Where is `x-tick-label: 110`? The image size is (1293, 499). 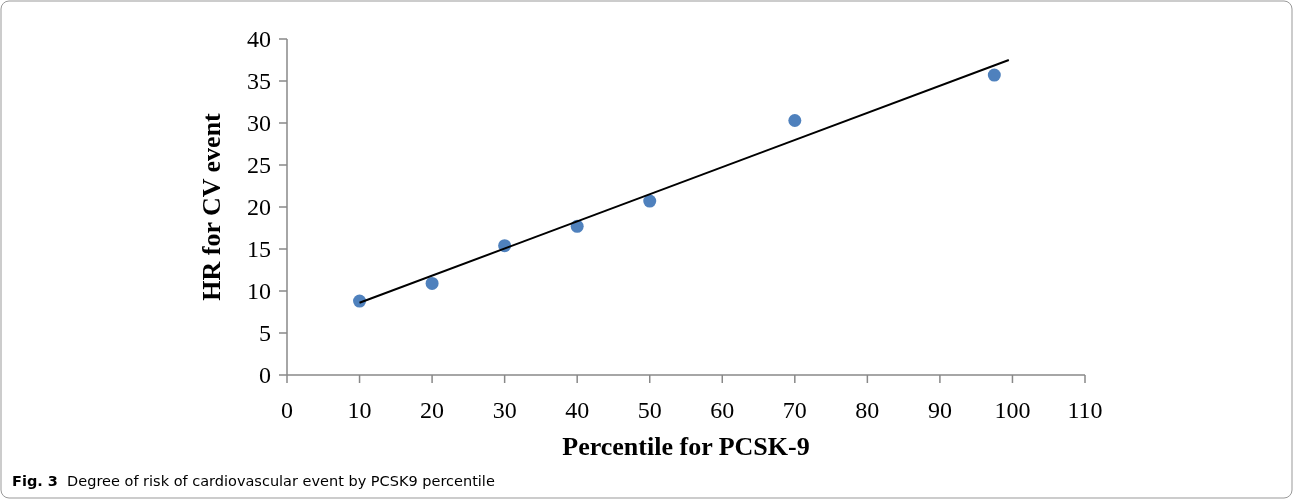 x-tick-label: 110 is located at coordinates (1085, 410).